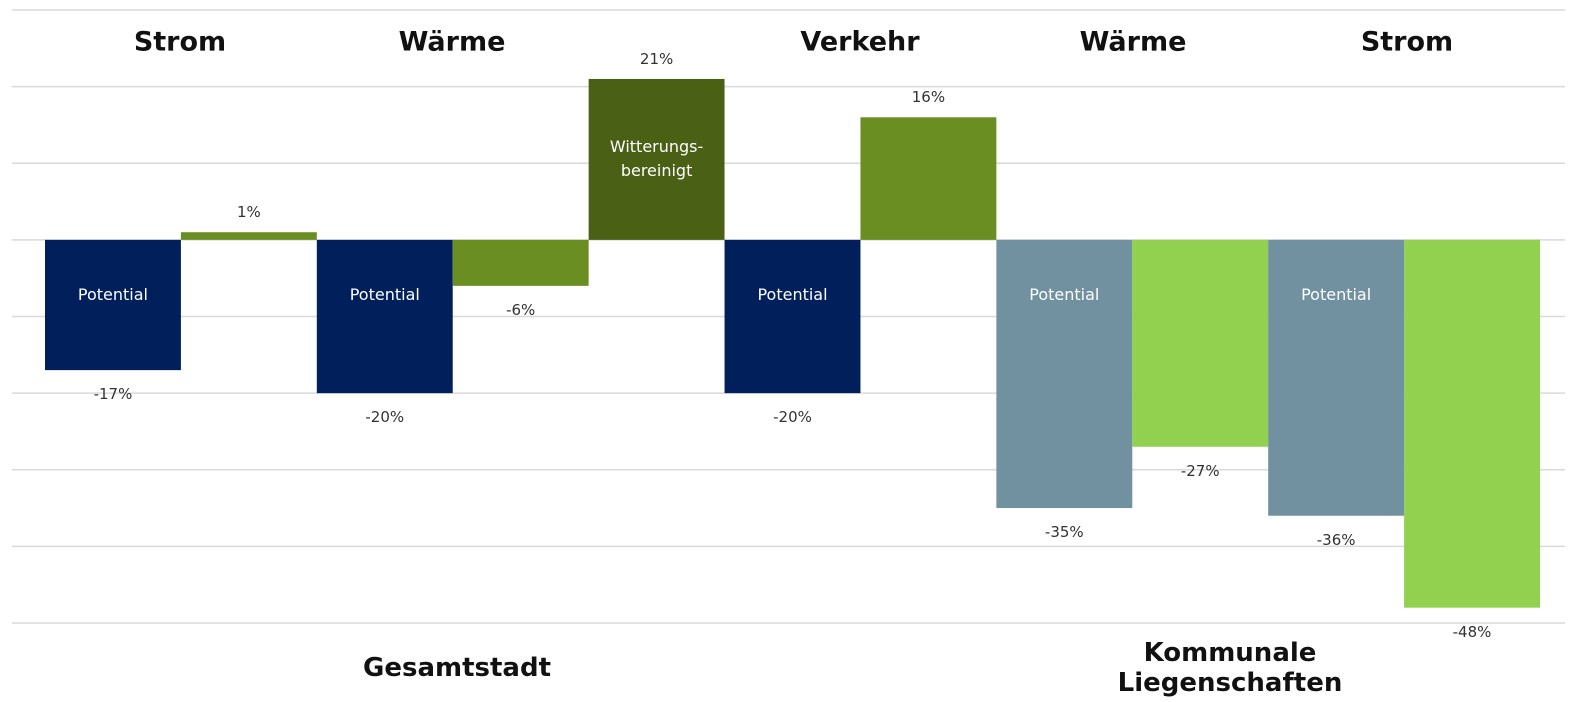 The height and width of the screenshot is (702, 1577). Describe the element at coordinates (248, 212) in the screenshot. I see `value-label: 1%` at that location.